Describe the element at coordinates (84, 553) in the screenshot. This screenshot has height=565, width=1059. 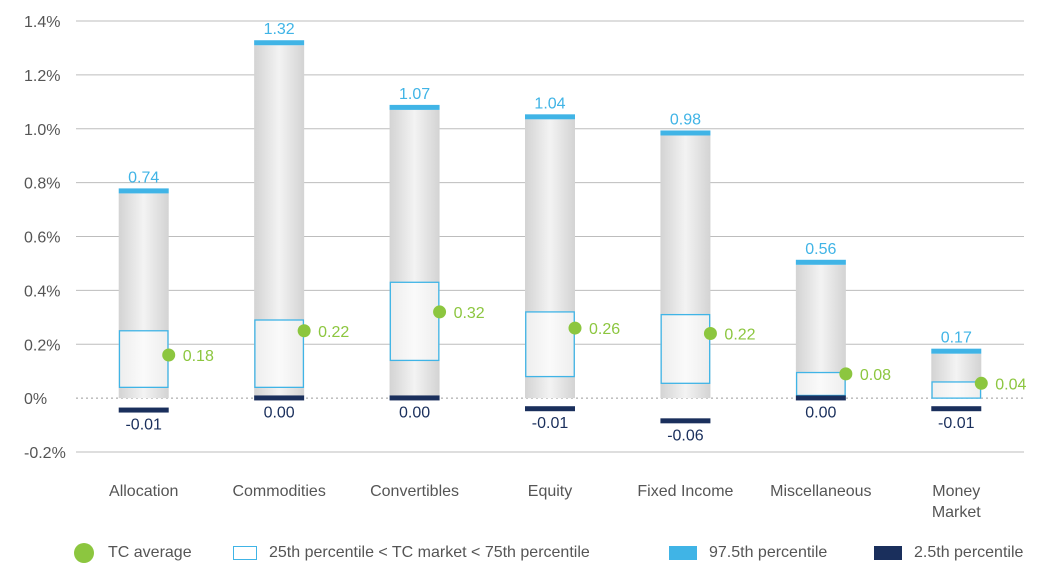
I see `average-marker-icon` at that location.